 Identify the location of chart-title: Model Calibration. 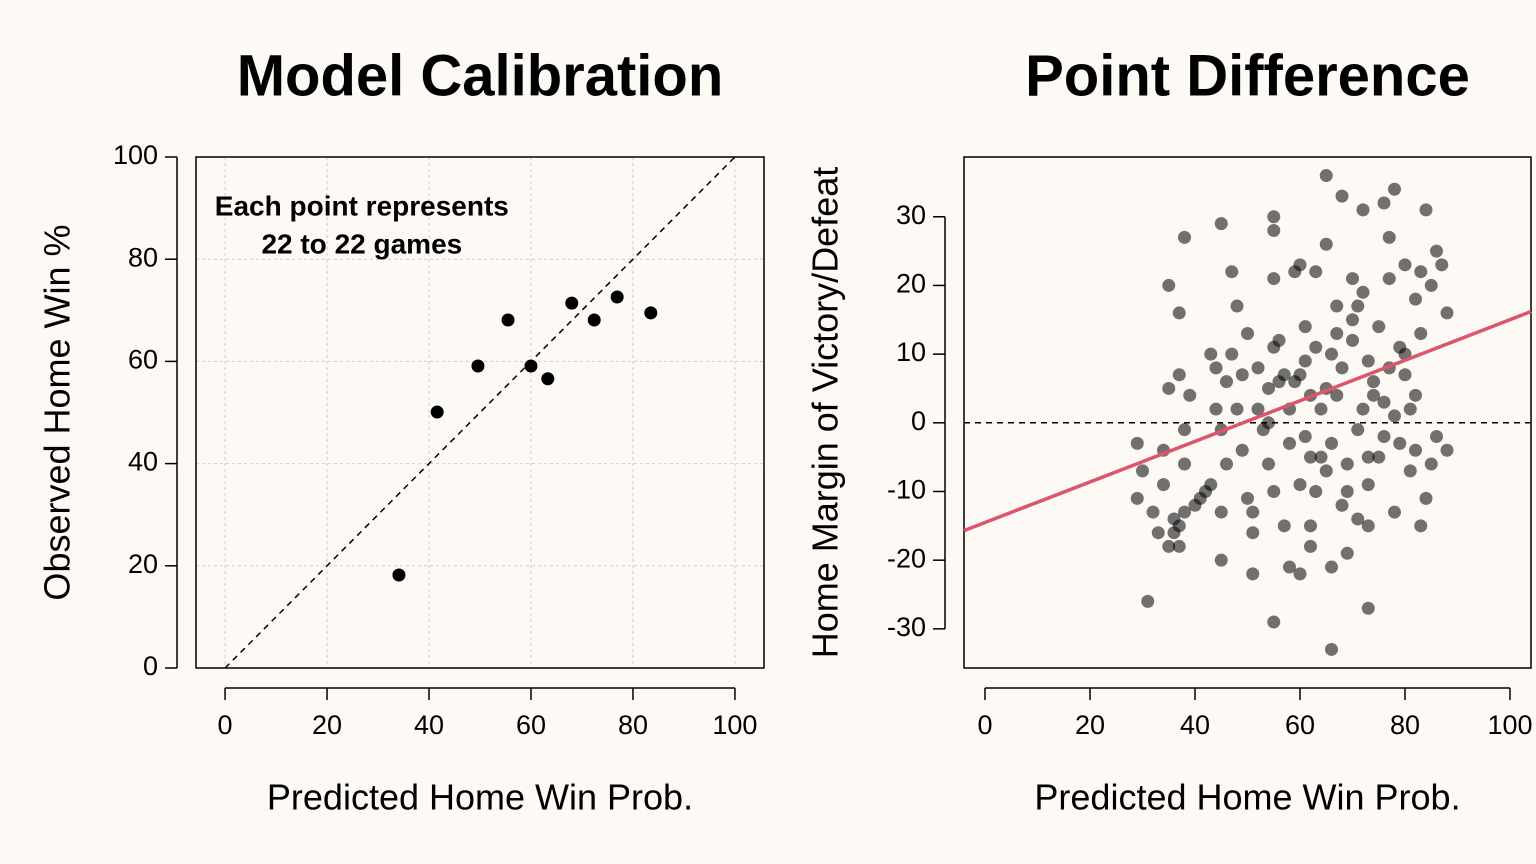
(480, 75).